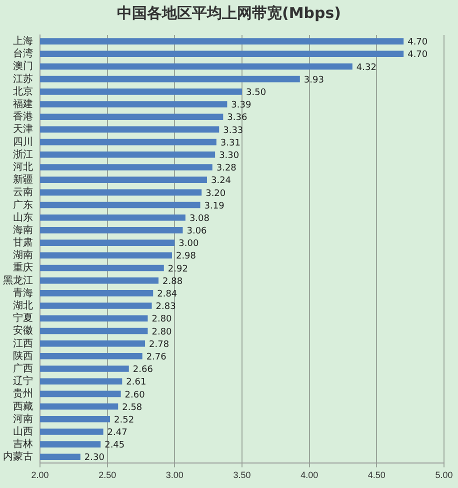  Describe the element at coordinates (18, 280) in the screenshot. I see `y-tick-label: 黑龙江` at that location.